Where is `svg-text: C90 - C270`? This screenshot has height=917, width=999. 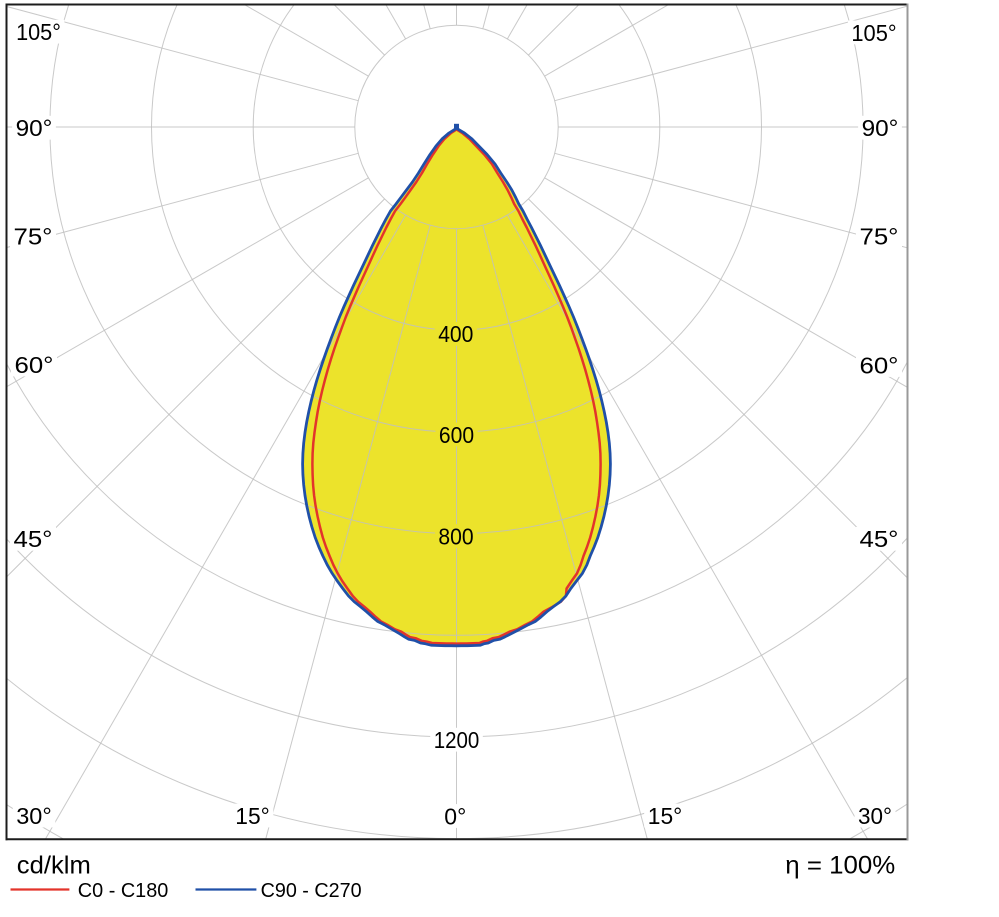
svg-text: C90 - C270 is located at coordinates (311, 890).